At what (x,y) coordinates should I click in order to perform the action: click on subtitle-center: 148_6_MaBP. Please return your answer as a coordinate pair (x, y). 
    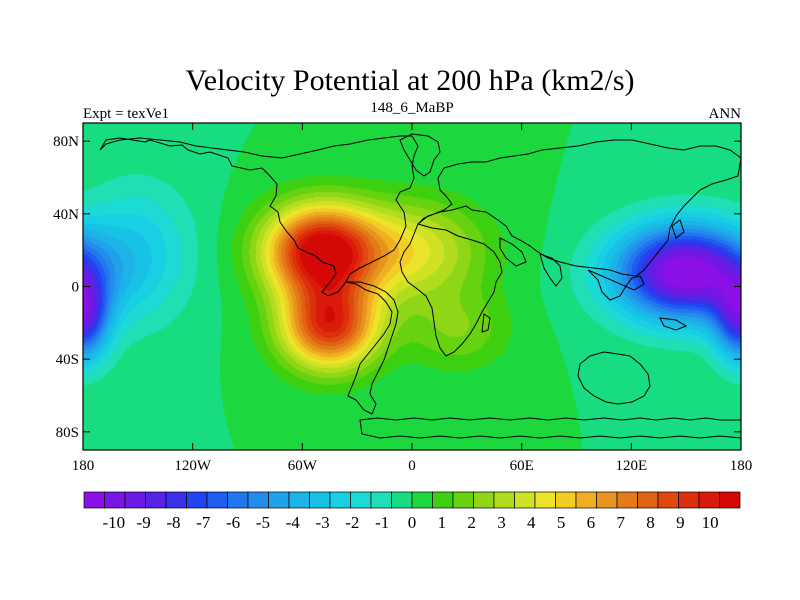
    Looking at the image, I should click on (411, 108).